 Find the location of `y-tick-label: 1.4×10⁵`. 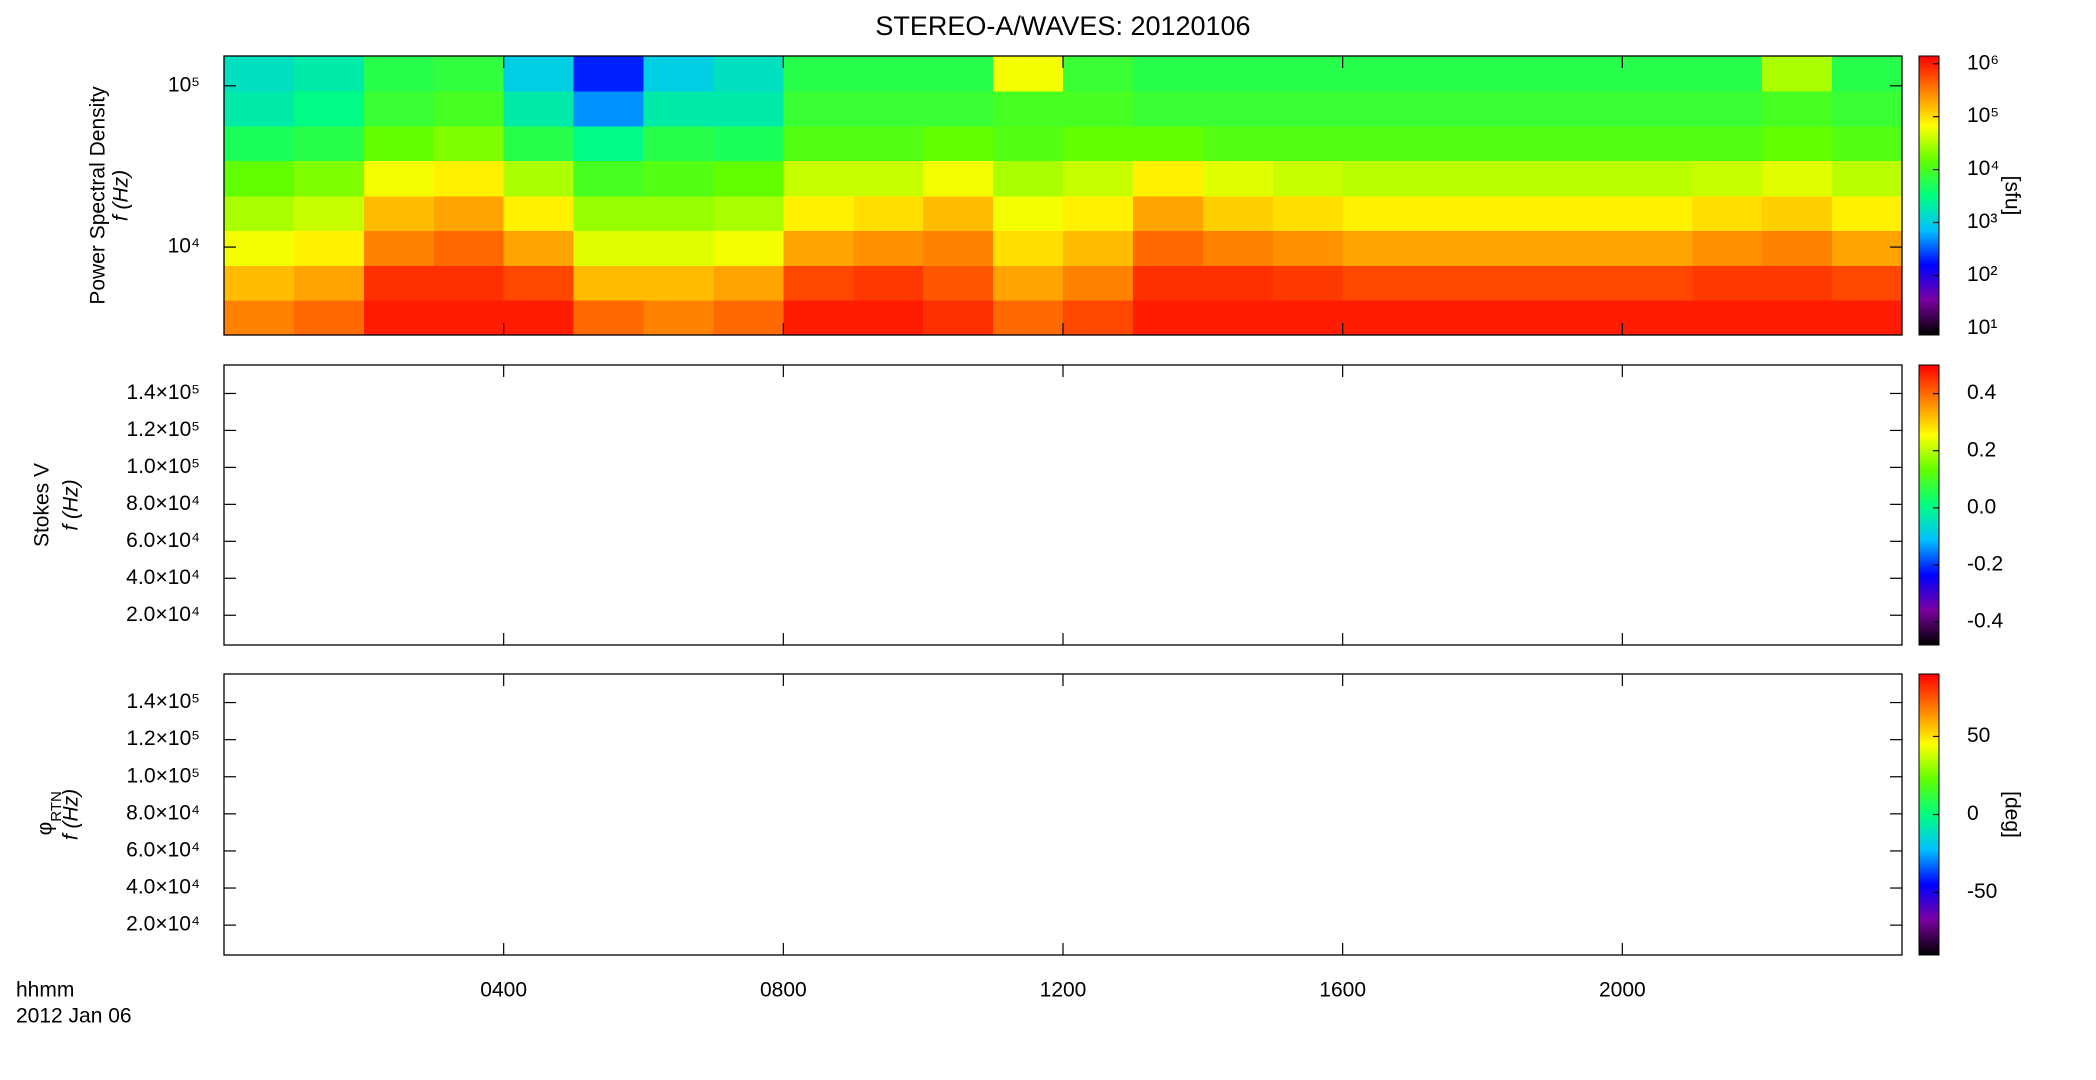

y-tick-label: 1.4×10⁵ is located at coordinates (163, 701).